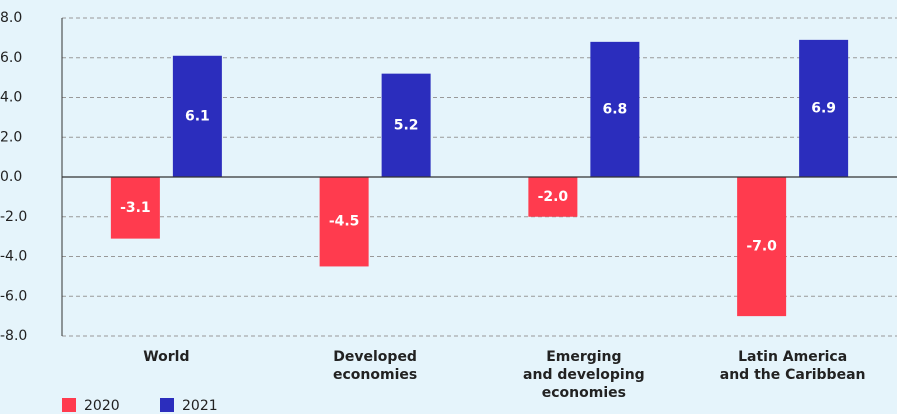  What do you see at coordinates (13, 336) in the screenshot?
I see `y-tick-label: -8.0` at bounding box center [13, 336].